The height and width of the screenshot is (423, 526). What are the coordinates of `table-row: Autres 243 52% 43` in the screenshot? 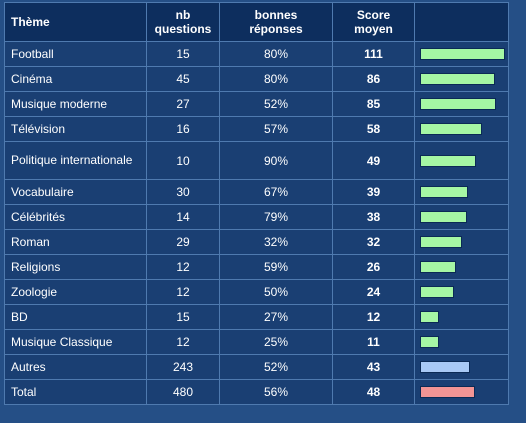 It's located at (256, 367).